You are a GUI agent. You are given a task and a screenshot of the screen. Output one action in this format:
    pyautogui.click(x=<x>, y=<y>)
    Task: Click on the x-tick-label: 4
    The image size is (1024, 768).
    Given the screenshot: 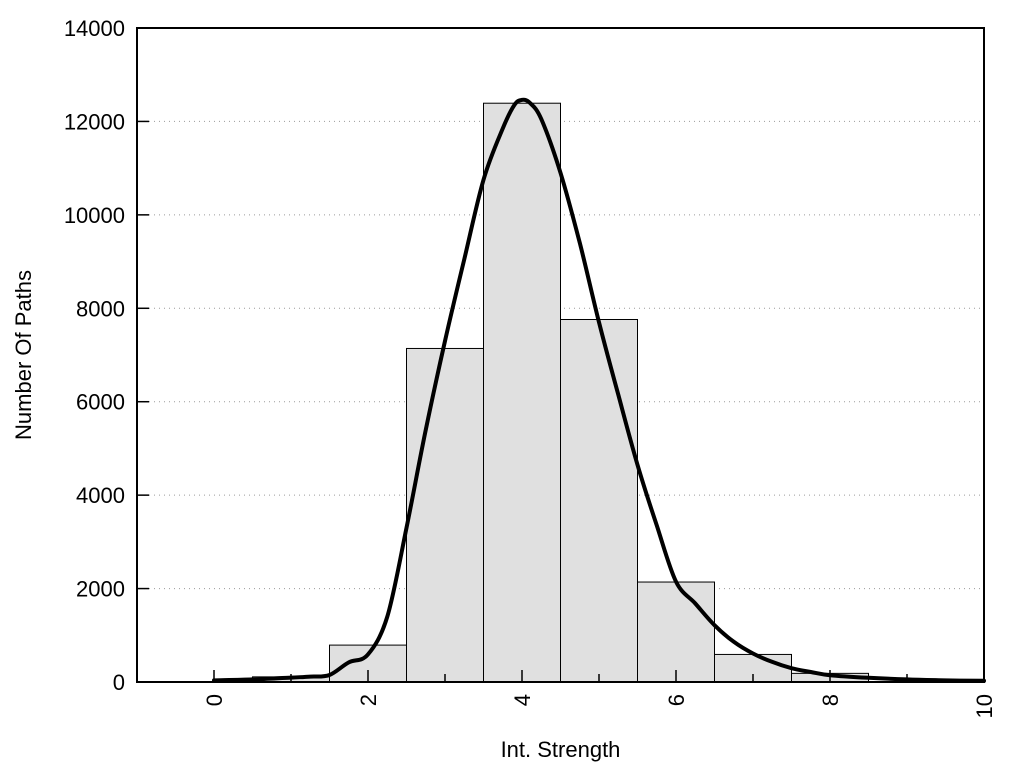 What is the action you would take?
    pyautogui.click(x=522, y=700)
    